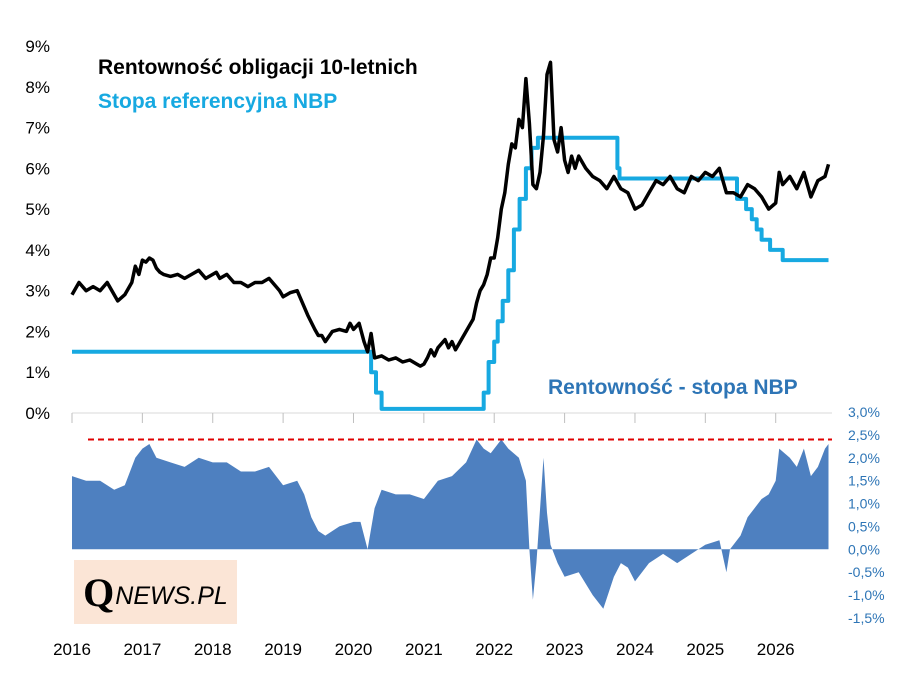  Describe the element at coordinates (37, 372) in the screenshot. I see `y-tick-label: 1%` at that location.